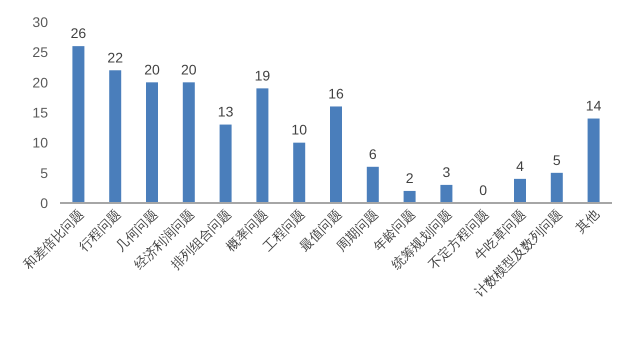  I want to click on y-tick-label: 20, so click(40, 82).